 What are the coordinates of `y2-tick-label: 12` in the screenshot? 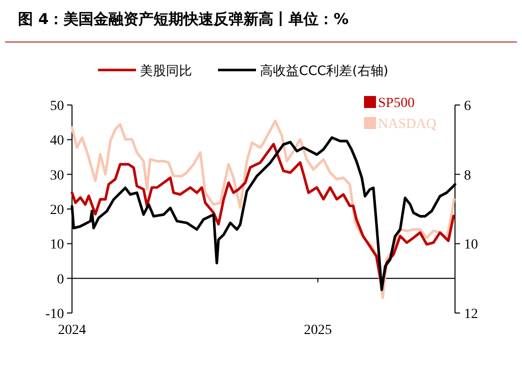 It's located at (471, 314).